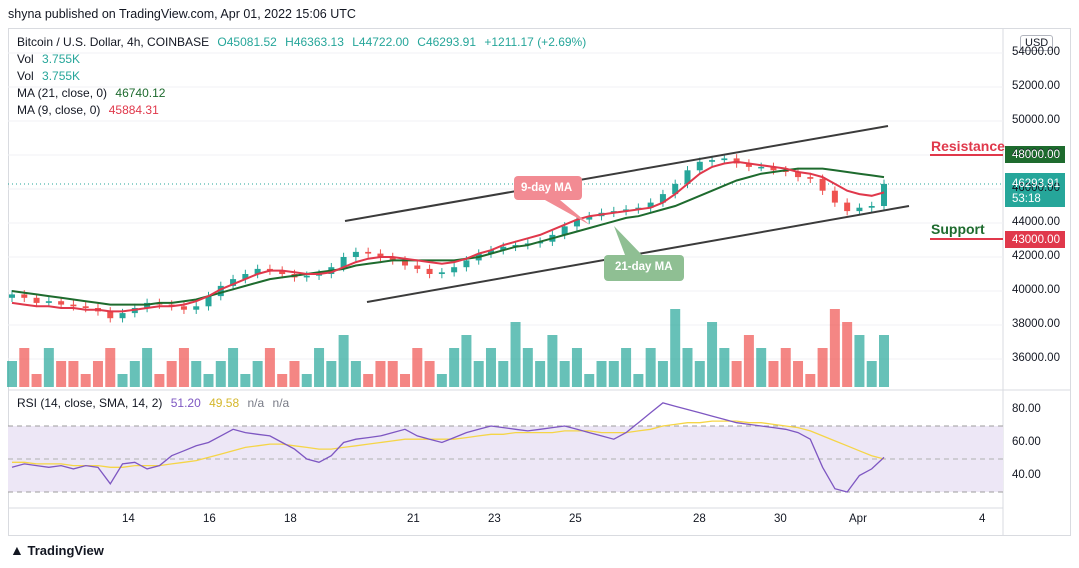  I want to click on ma21-callout-text: 21-day MA, so click(644, 267).